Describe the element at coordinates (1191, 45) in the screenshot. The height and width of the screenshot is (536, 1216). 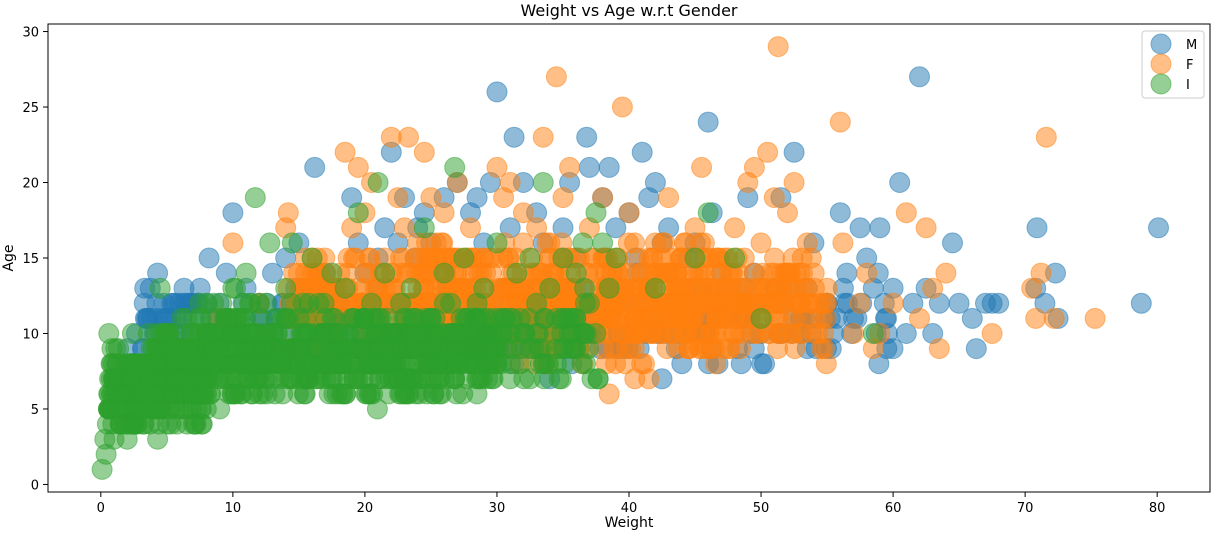
I see `legend-label-M: M` at that location.